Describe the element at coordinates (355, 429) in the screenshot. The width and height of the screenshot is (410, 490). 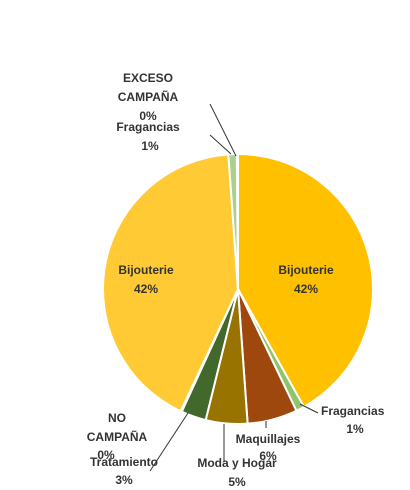
I see `label-fragancias-right-pct: 1%` at that location.